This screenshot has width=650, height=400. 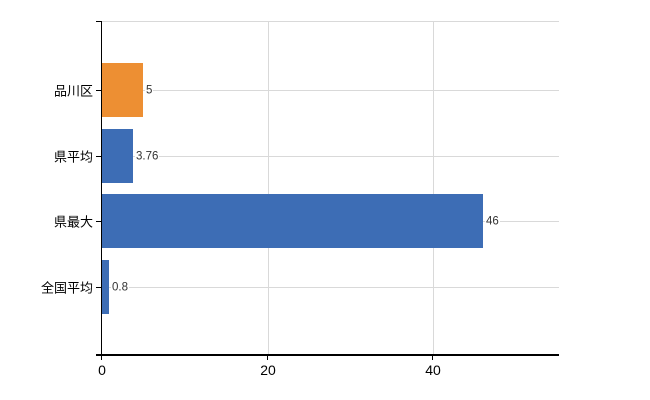 What do you see at coordinates (73, 91) in the screenshot?
I see `category-label-品川区: 品川区` at bounding box center [73, 91].